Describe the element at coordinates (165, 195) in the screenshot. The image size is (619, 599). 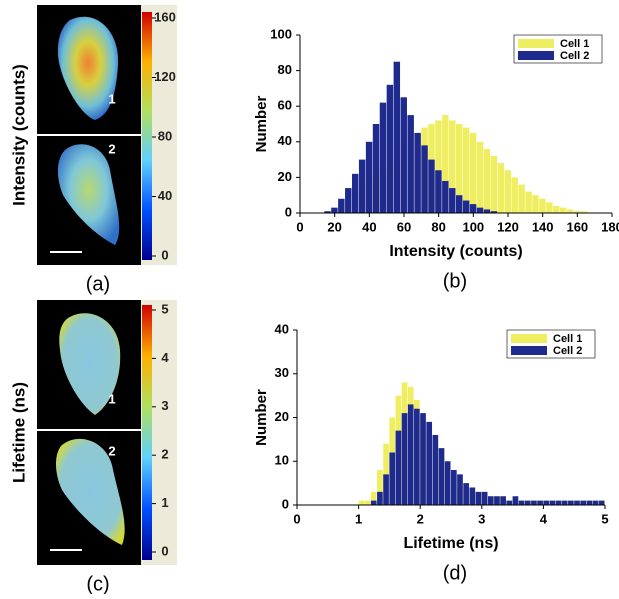
I see `colorbar-tick-label: 40` at that location.